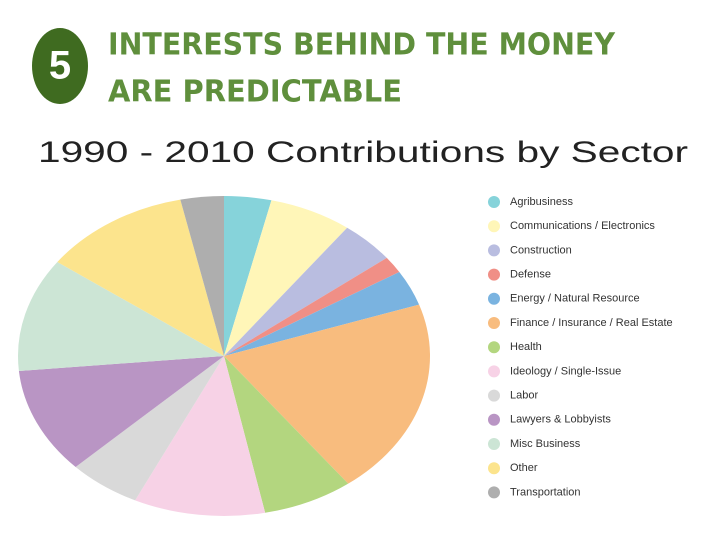 The width and height of the screenshot is (720, 540). I want to click on legend-label: Labor, so click(524, 396).